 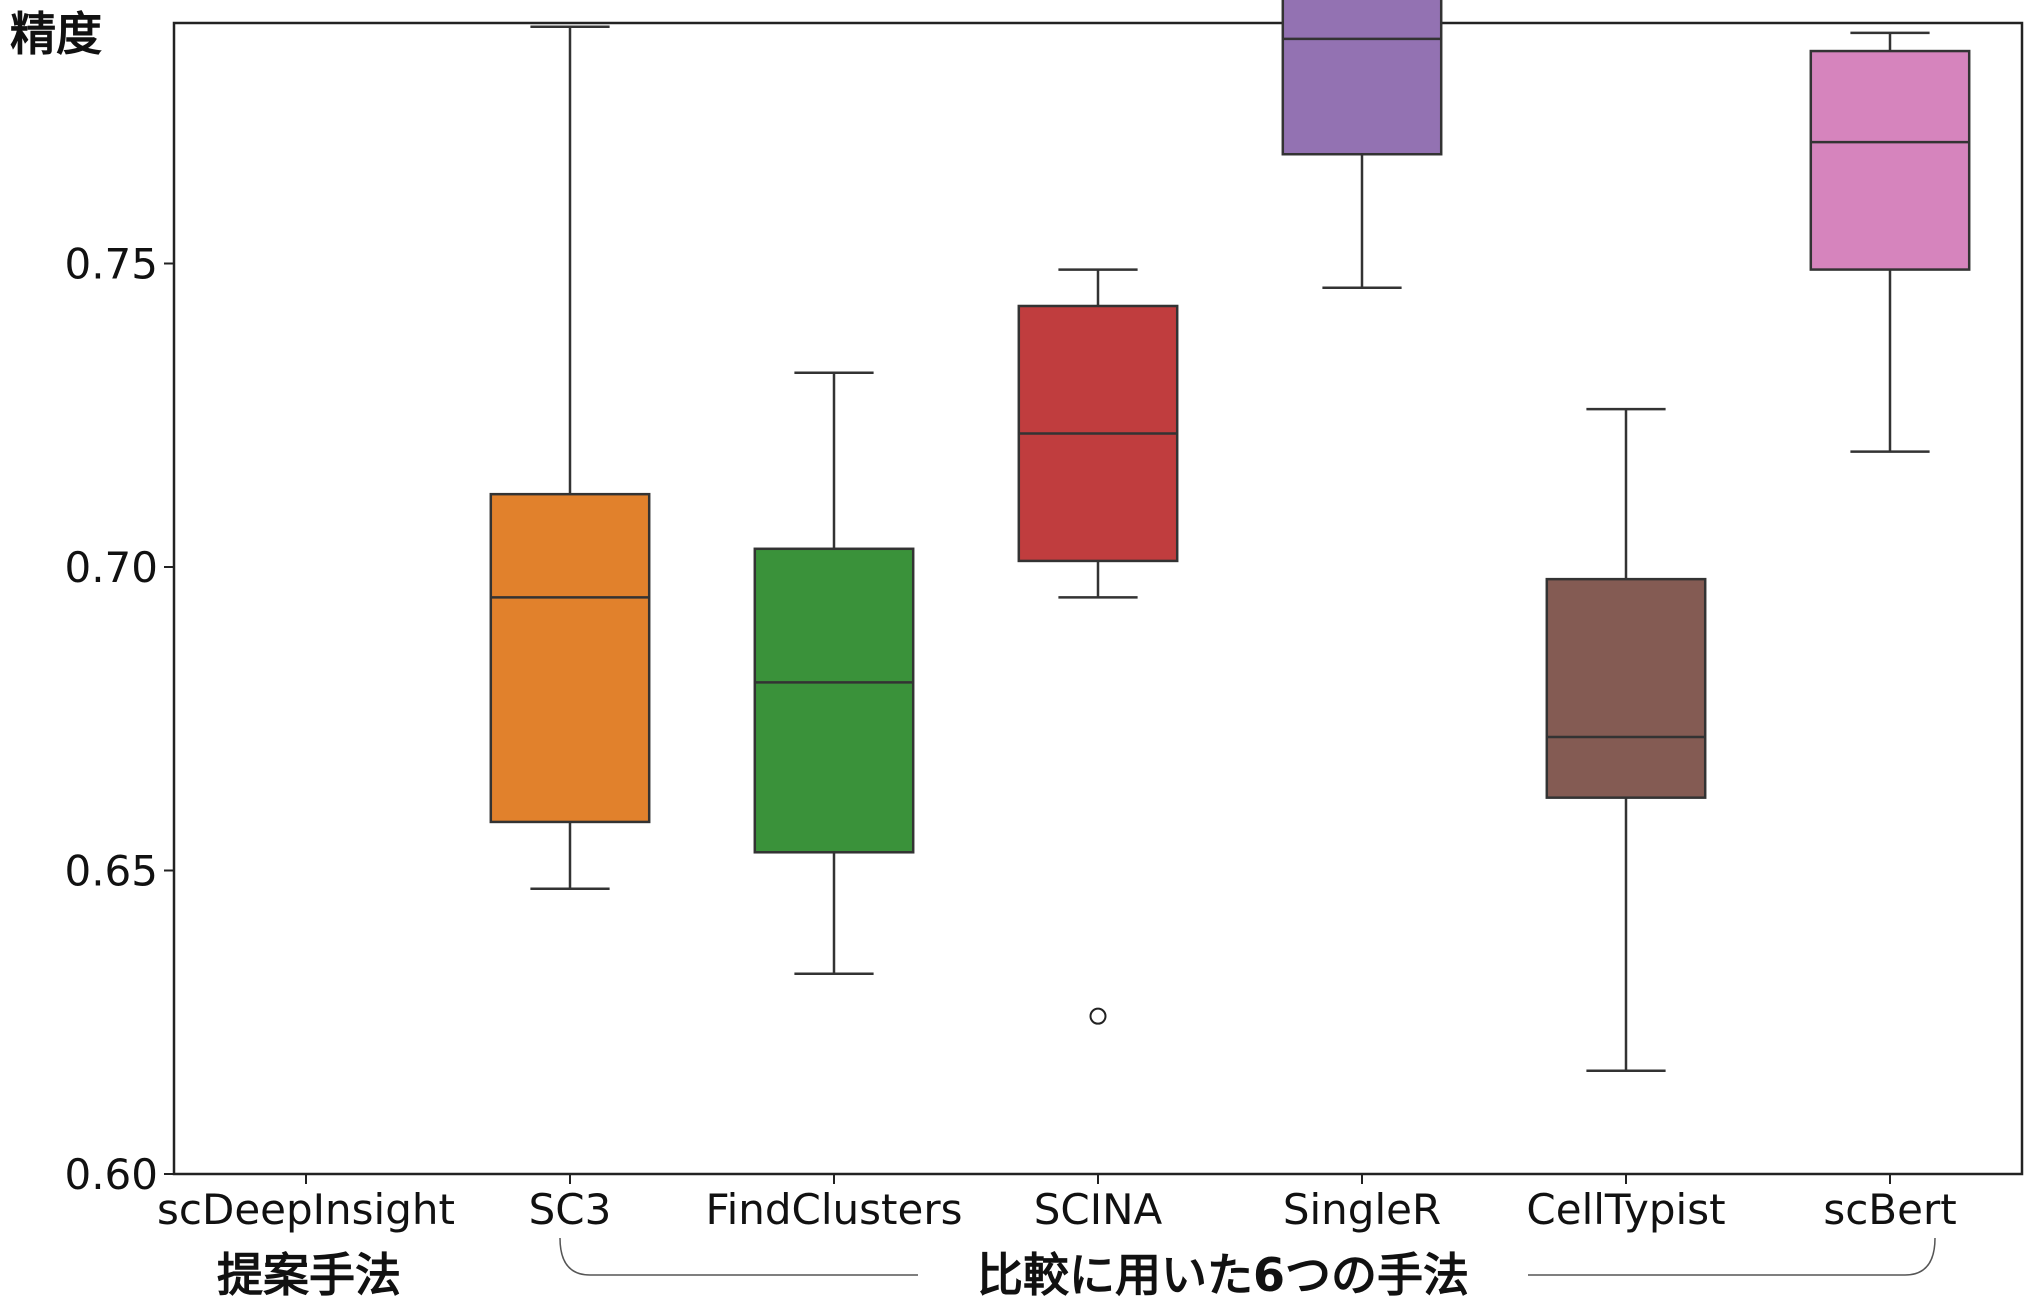 I want to click on y-tick-label: 0.70, so click(x=111, y=567).